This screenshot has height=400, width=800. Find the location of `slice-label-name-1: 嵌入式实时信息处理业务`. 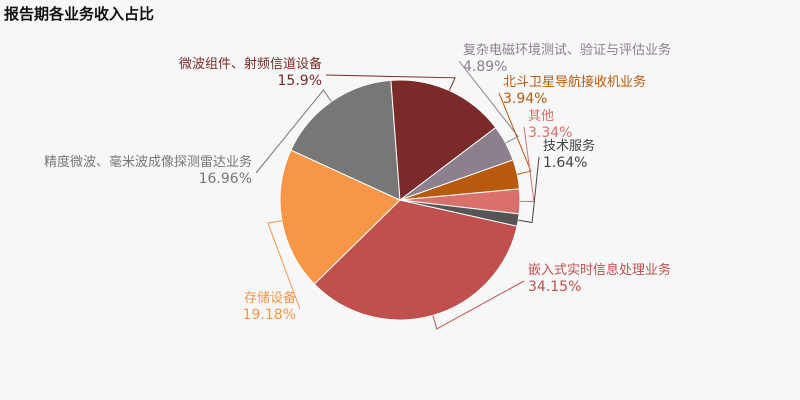

slice-label-name-1: 嵌入式实时信息处理业务 is located at coordinates (599, 270).